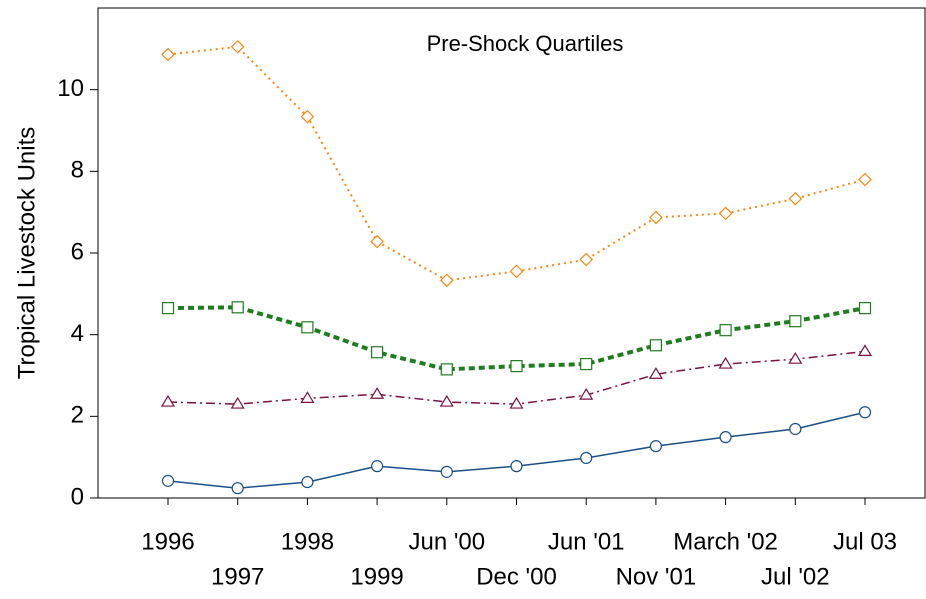 The height and width of the screenshot is (599, 926). I want to click on x-tick-label: 1998, so click(307, 541).